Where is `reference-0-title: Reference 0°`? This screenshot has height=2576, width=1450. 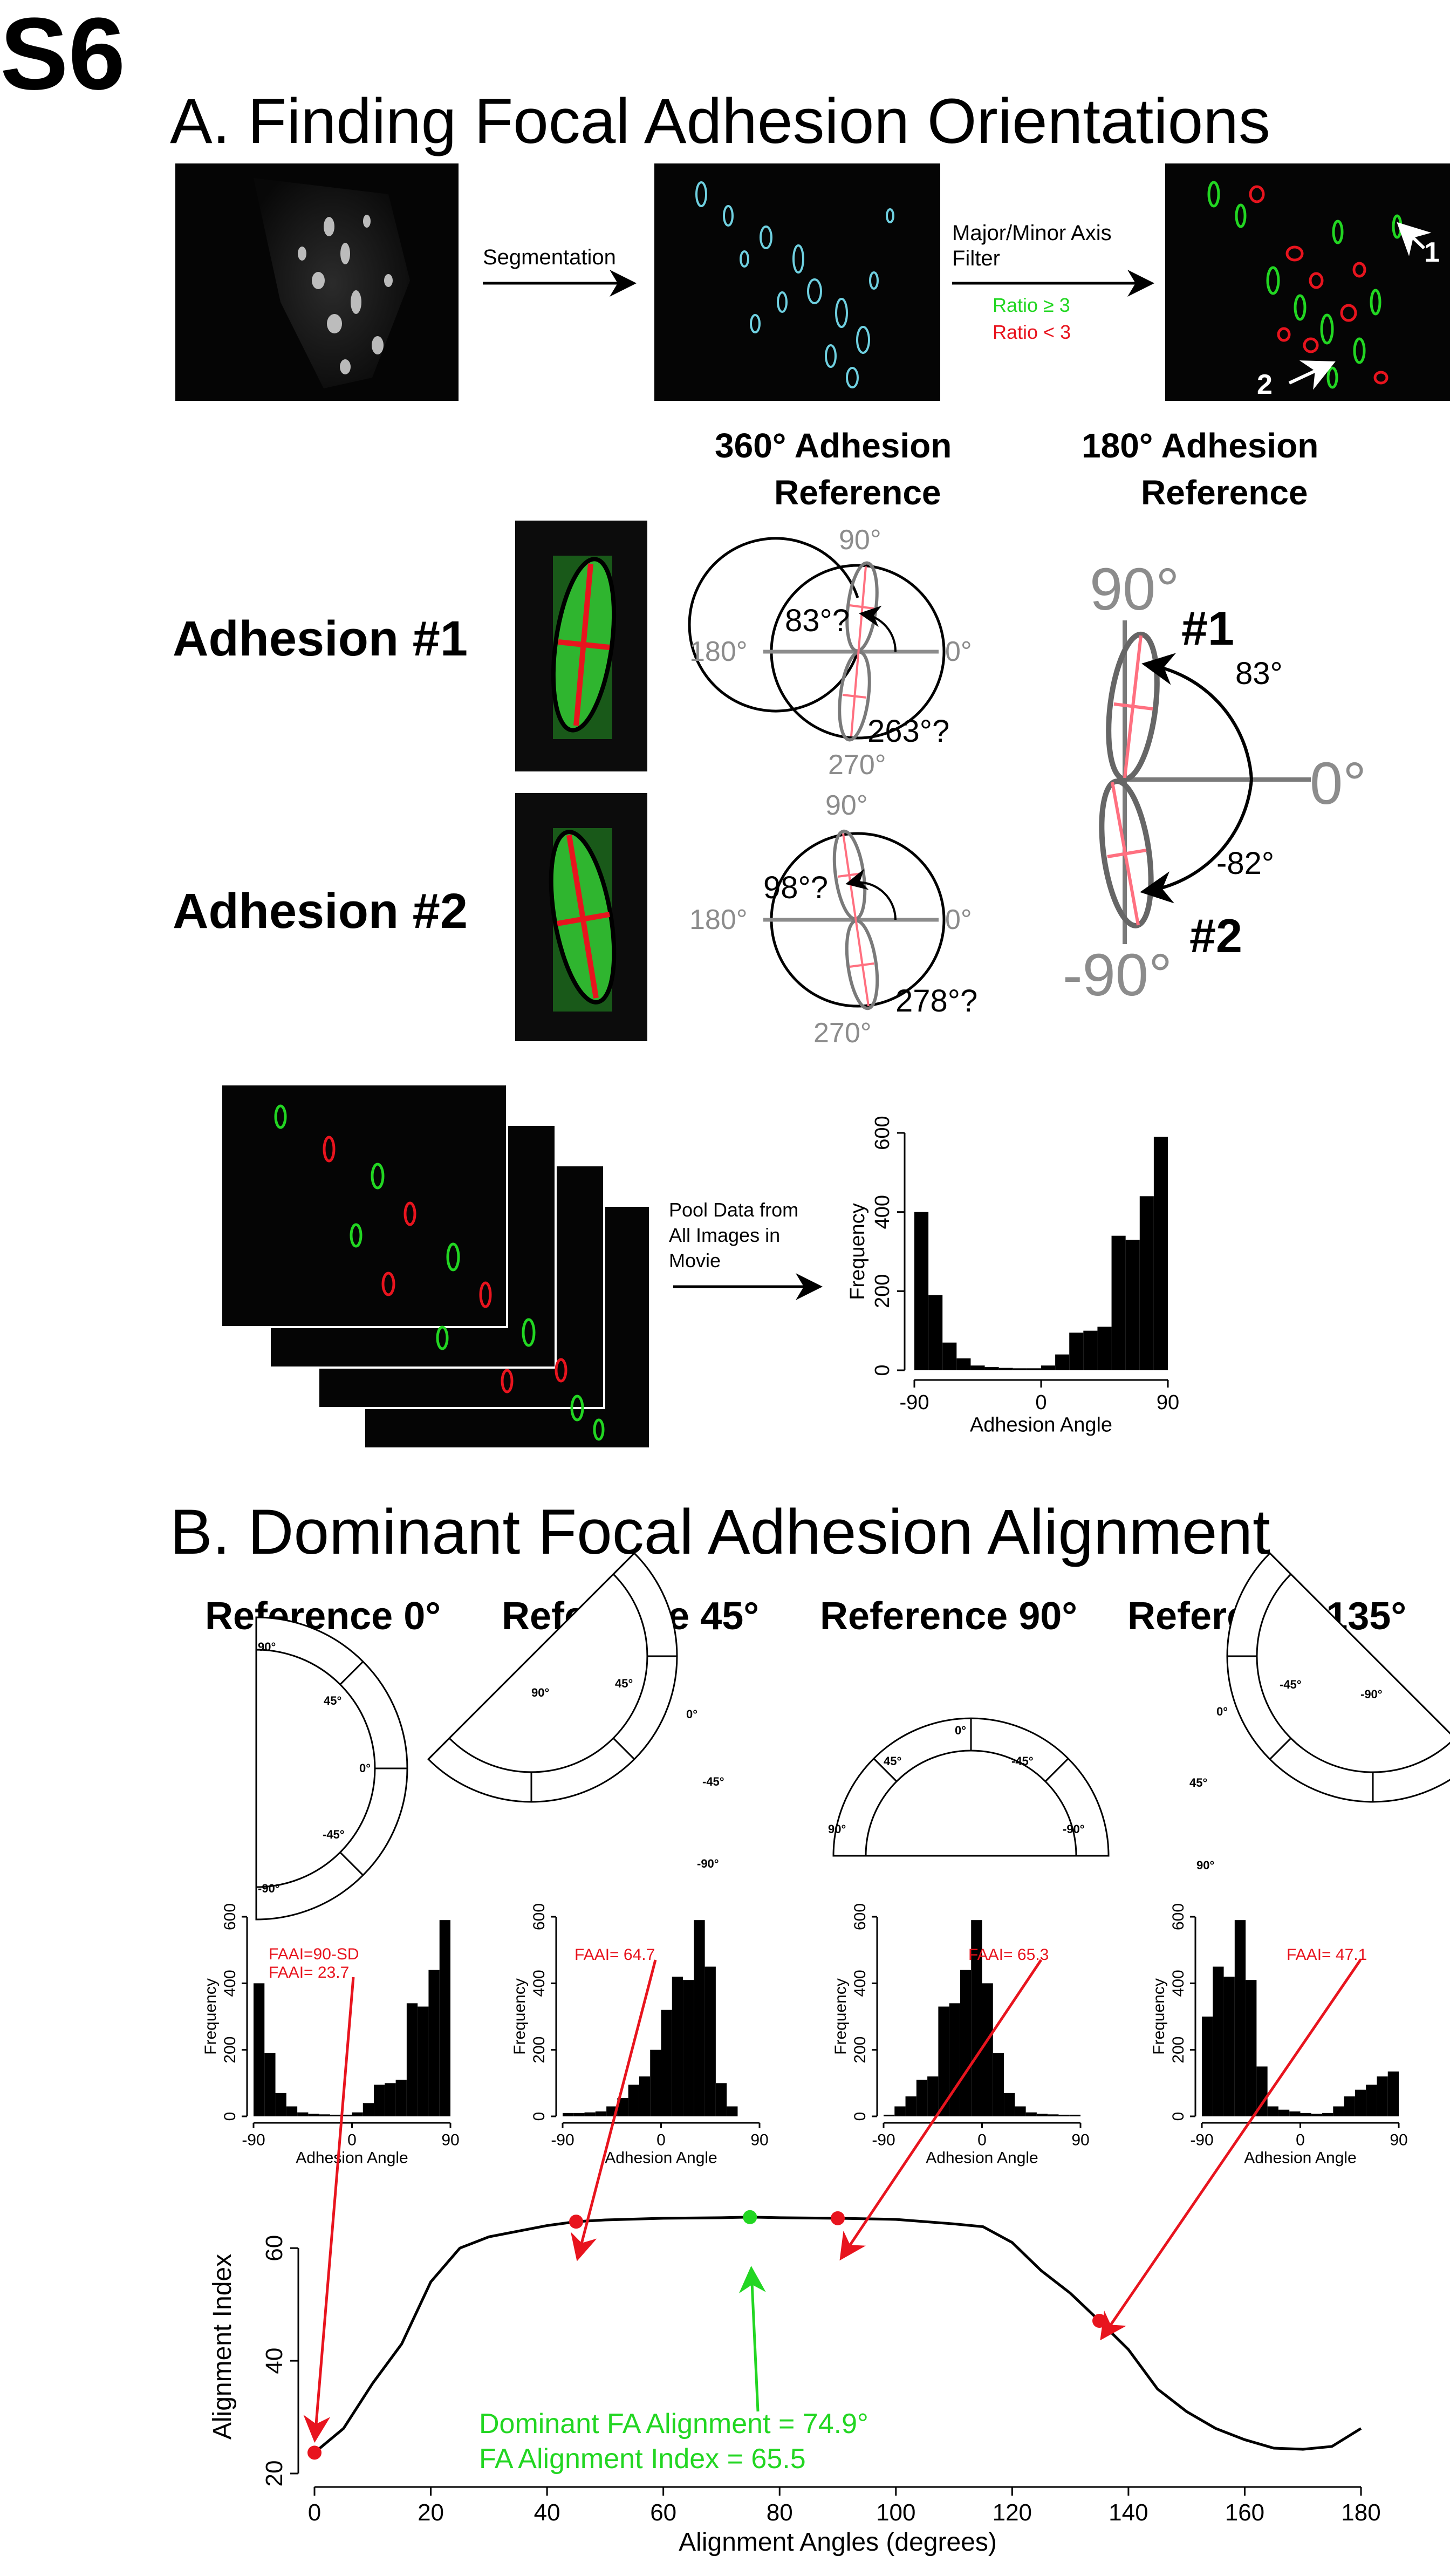 reference-0-title: Reference 0° is located at coordinates (323, 1617).